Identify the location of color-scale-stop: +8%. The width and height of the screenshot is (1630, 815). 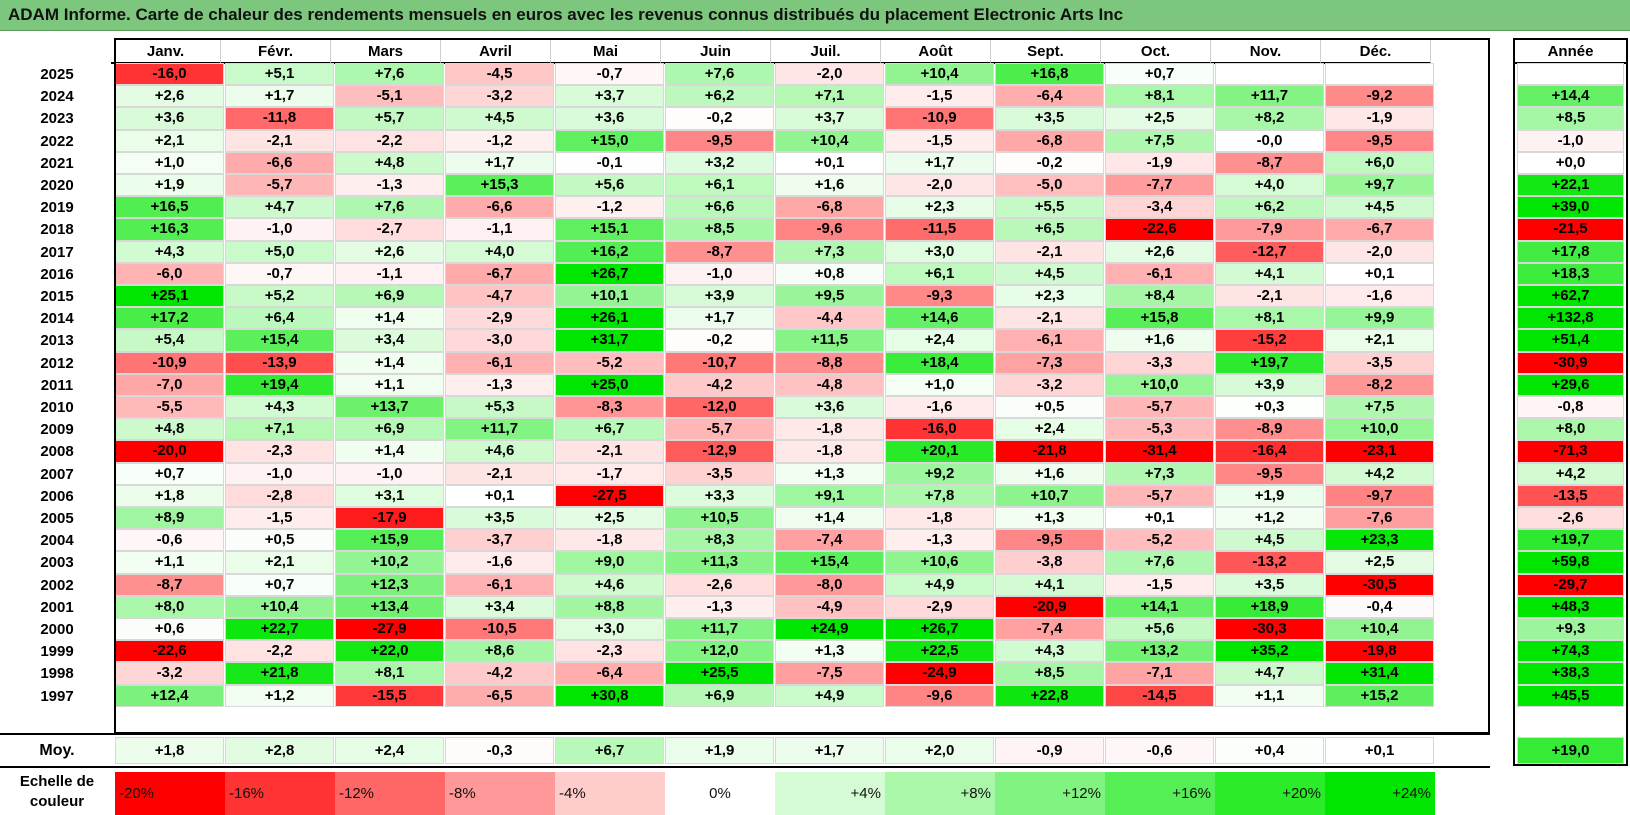
(940, 793).